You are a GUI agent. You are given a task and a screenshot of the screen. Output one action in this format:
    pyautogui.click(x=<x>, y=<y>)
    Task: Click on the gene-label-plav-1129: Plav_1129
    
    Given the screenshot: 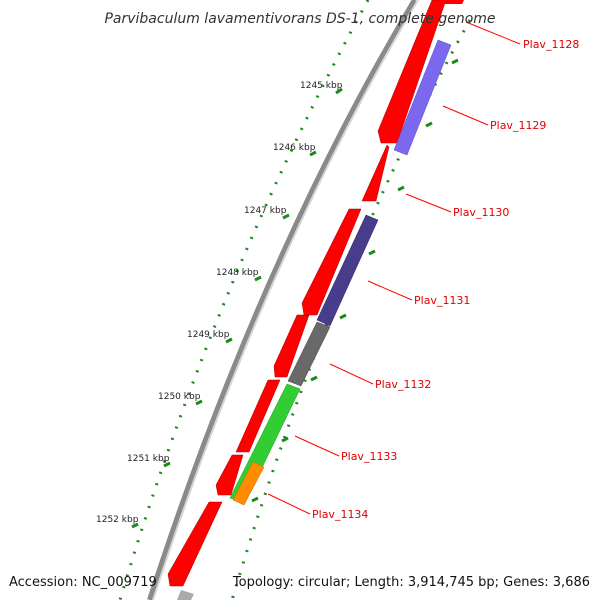 What is the action you would take?
    pyautogui.click(x=518, y=125)
    